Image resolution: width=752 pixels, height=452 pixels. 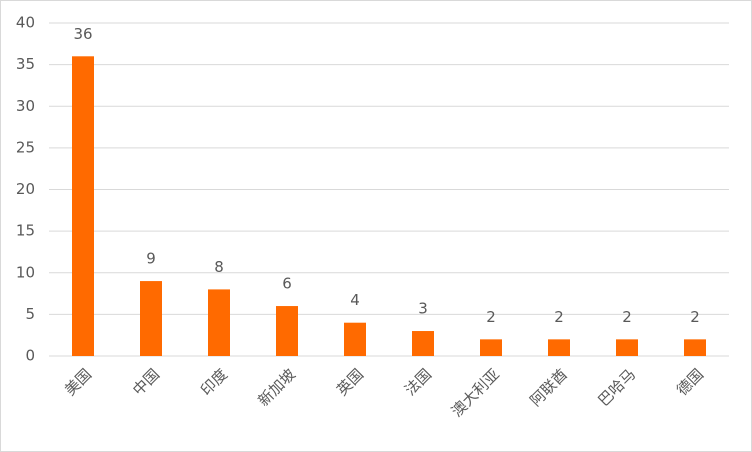 I want to click on y-tick-label: 25, so click(x=25, y=147).